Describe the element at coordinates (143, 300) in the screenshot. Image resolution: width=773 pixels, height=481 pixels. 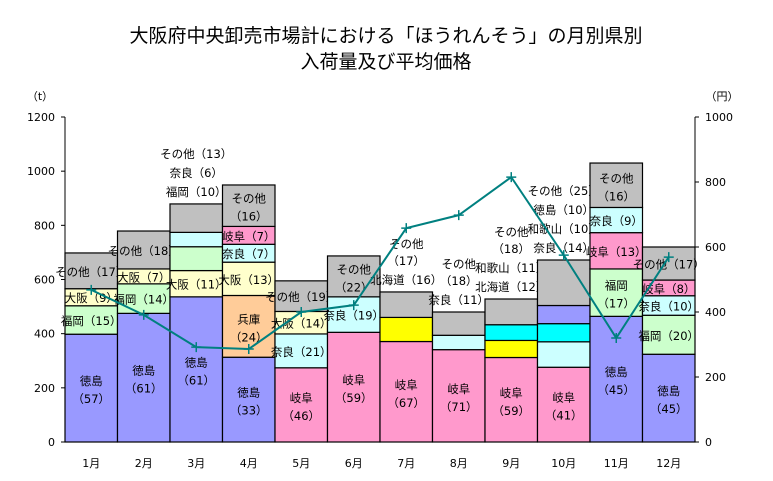
I see `segment-label: 福岡（14）` at that location.